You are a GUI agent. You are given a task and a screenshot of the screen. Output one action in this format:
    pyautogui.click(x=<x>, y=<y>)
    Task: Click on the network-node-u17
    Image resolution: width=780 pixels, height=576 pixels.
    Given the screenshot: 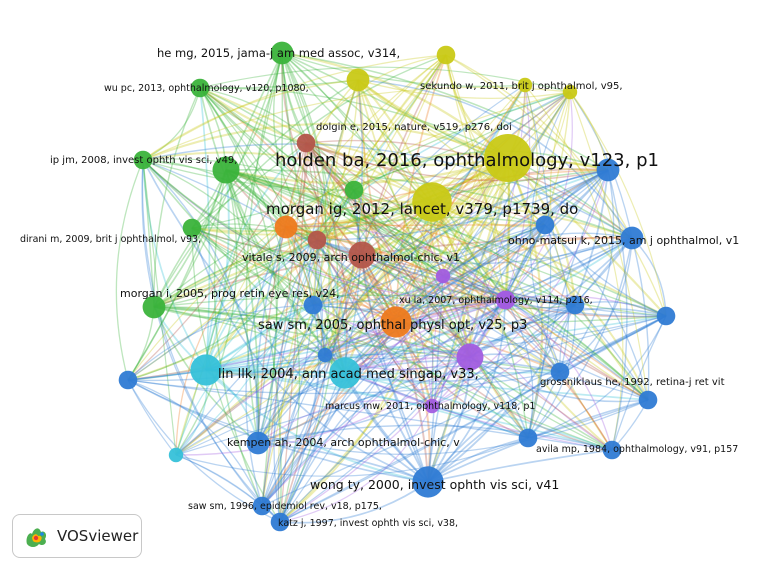 What is the action you would take?
    pyautogui.click(x=176, y=455)
    